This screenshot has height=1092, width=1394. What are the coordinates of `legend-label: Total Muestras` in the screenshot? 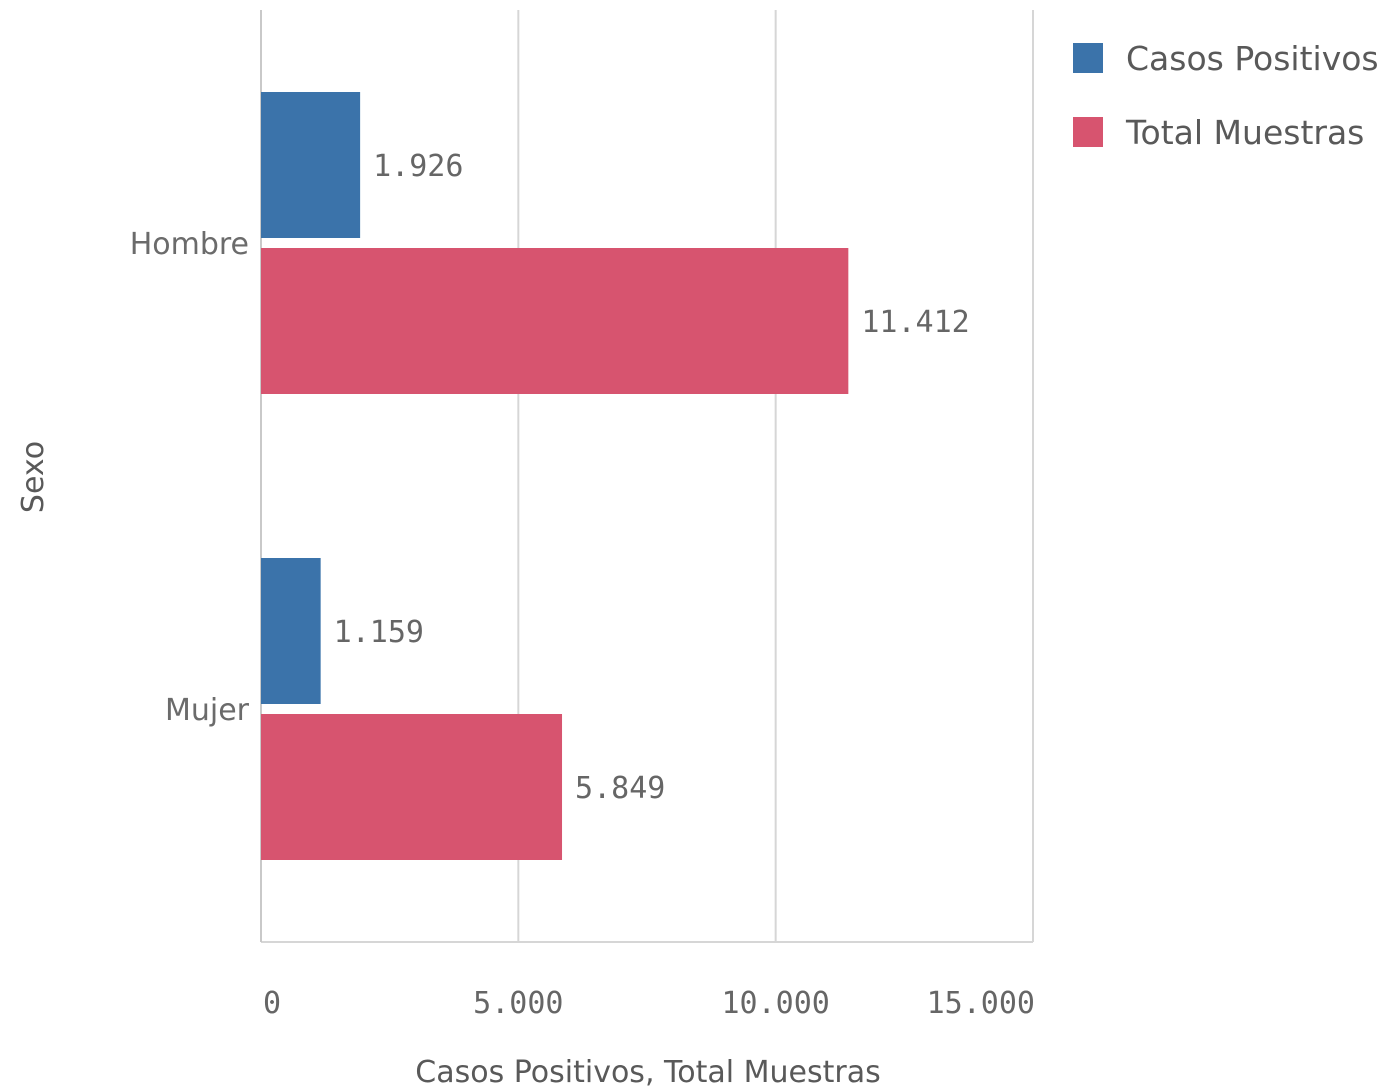 It's located at (1244, 132).